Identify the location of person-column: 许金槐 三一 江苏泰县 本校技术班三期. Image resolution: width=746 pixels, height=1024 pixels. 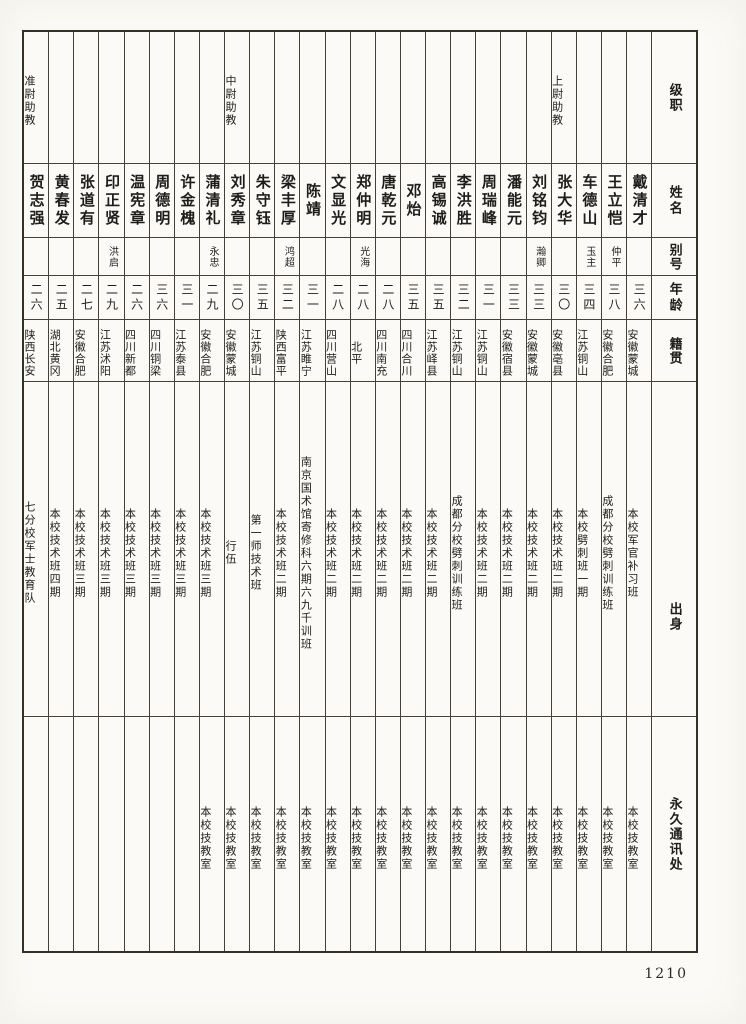
(187, 491).